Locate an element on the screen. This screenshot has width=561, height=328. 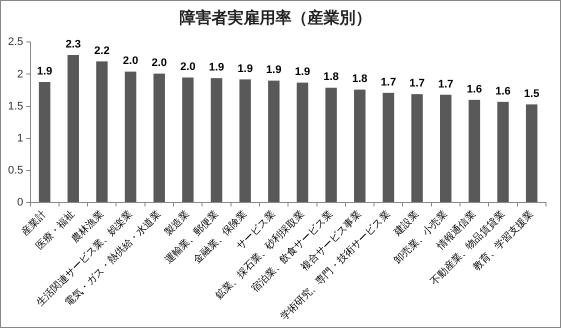
y-tick-label: 0.5 is located at coordinates (16, 170).